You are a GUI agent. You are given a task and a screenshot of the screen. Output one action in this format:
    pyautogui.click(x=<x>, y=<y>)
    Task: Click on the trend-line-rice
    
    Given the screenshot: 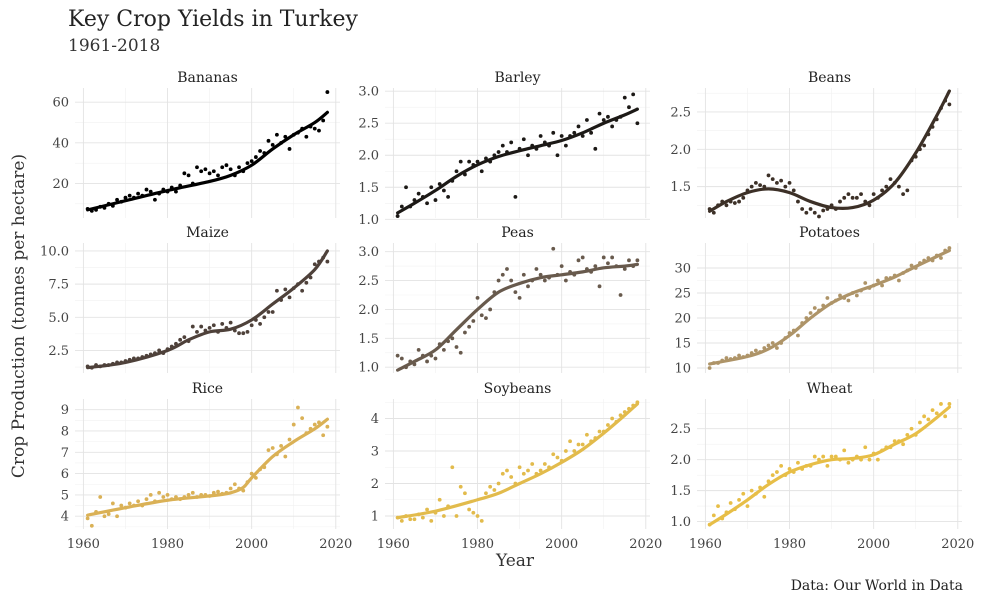 What is the action you would take?
    pyautogui.click(x=207, y=467)
    